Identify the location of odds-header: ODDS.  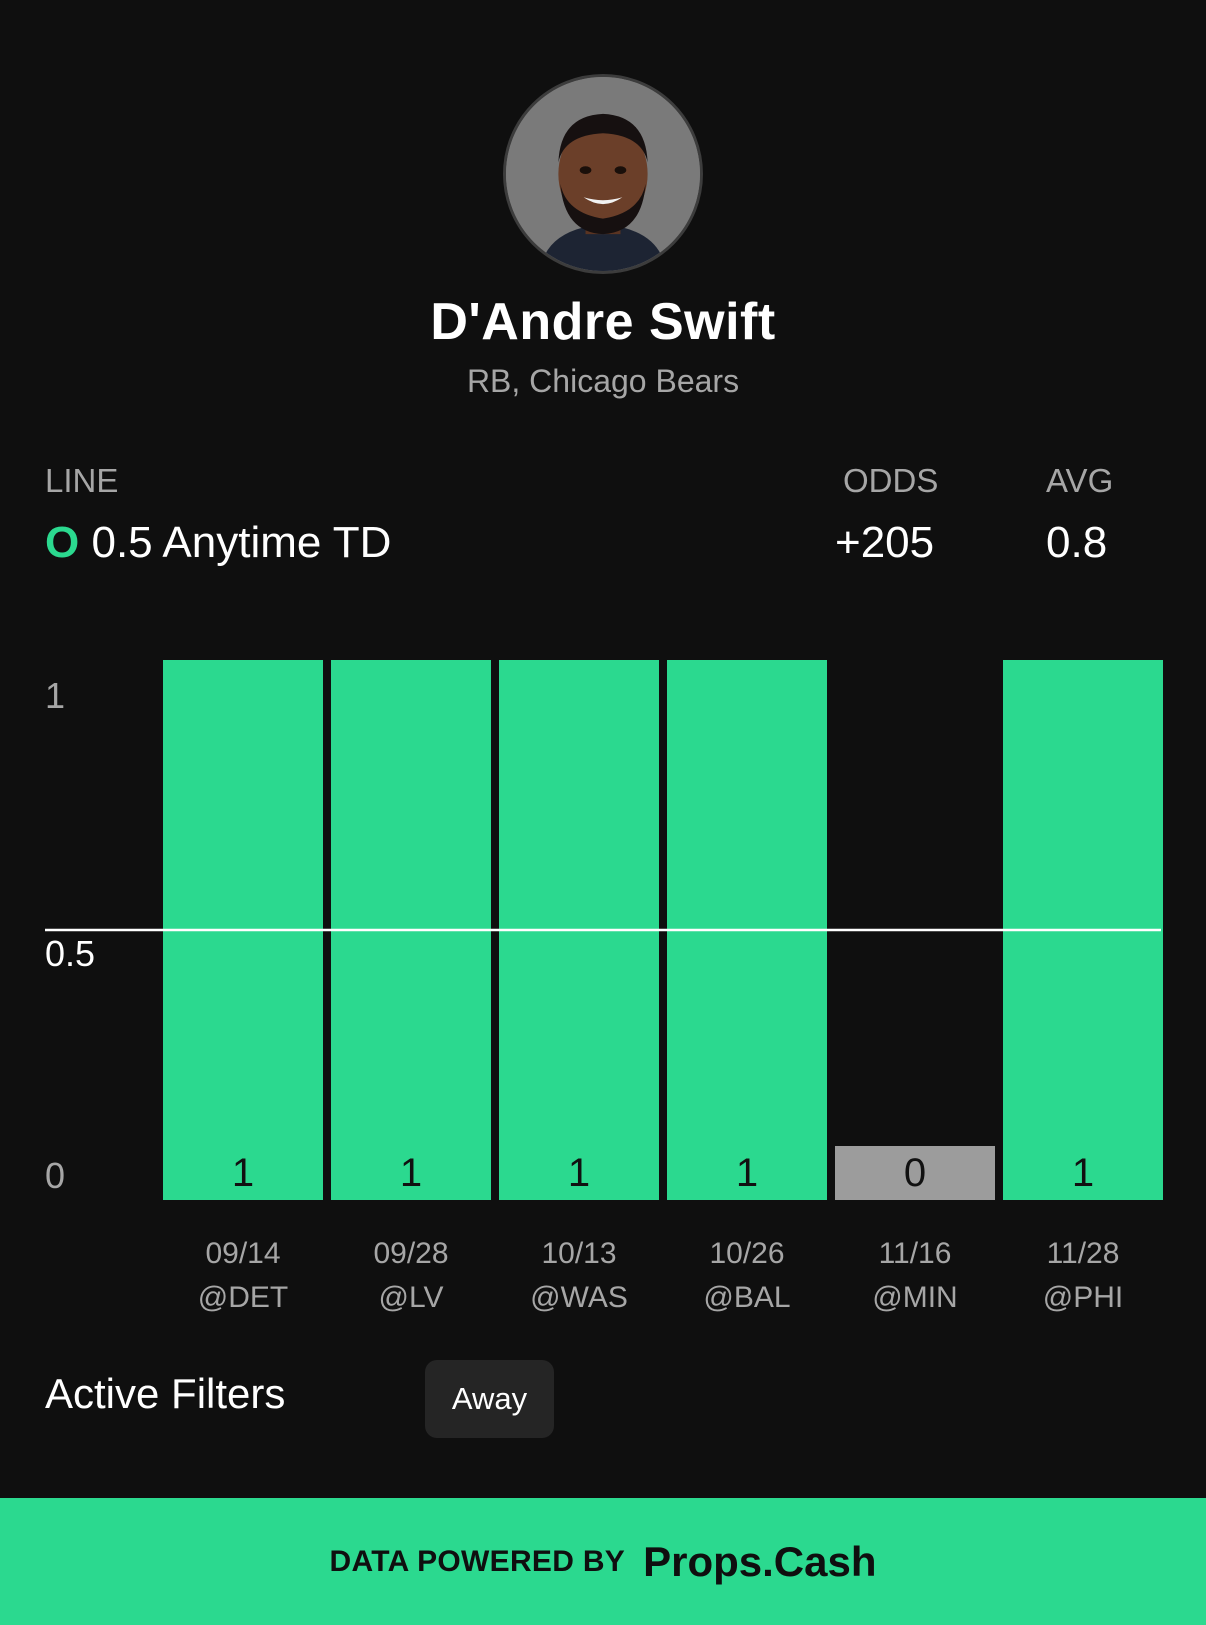
(891, 480).